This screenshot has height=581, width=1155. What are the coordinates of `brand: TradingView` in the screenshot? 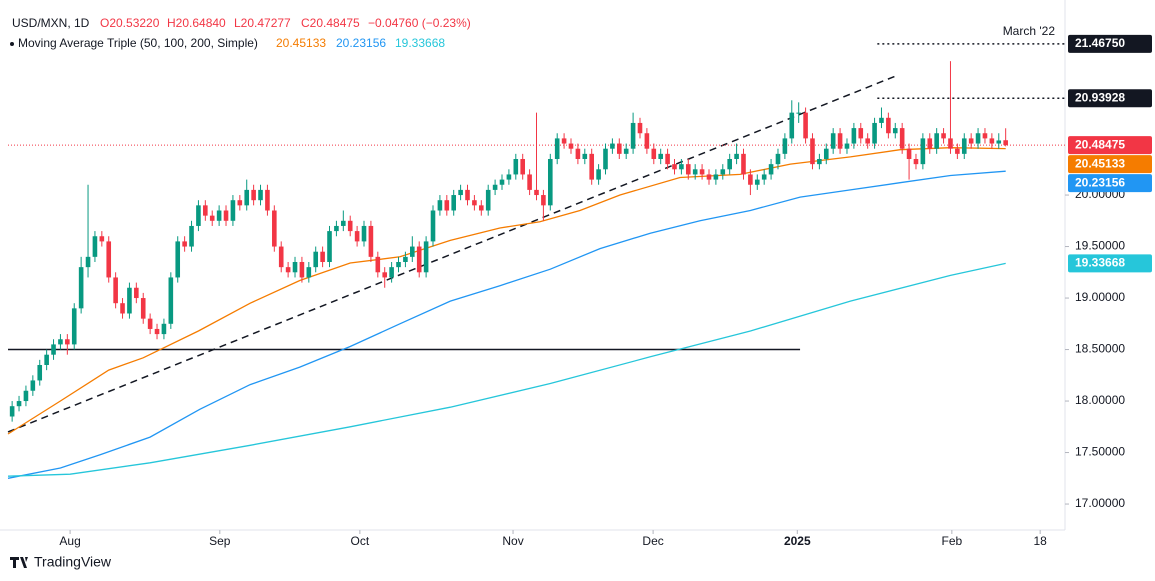 It's located at (73, 562).